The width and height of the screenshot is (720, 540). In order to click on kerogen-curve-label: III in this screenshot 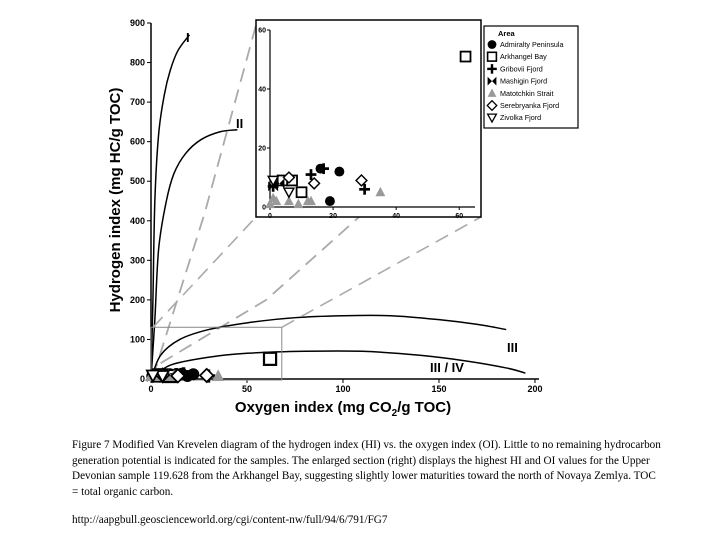, I will do `click(512, 347)`.